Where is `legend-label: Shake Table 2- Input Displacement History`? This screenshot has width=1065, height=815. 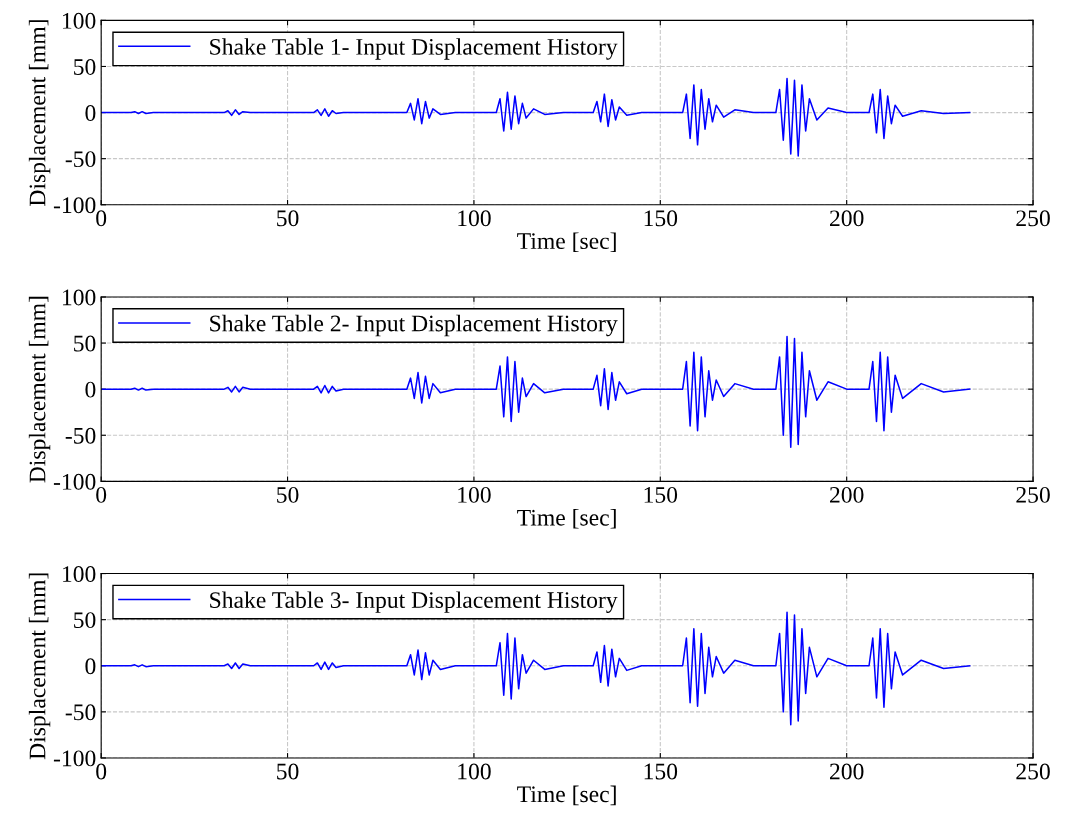
legend-label: Shake Table 2- Input Displacement History is located at coordinates (414, 325).